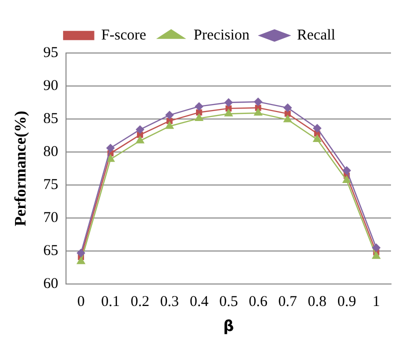 Image resolution: width=409 pixels, height=348 pixels. What do you see at coordinates (288, 302) in the screenshot?
I see `x-tick-label: 0.7` at bounding box center [288, 302].